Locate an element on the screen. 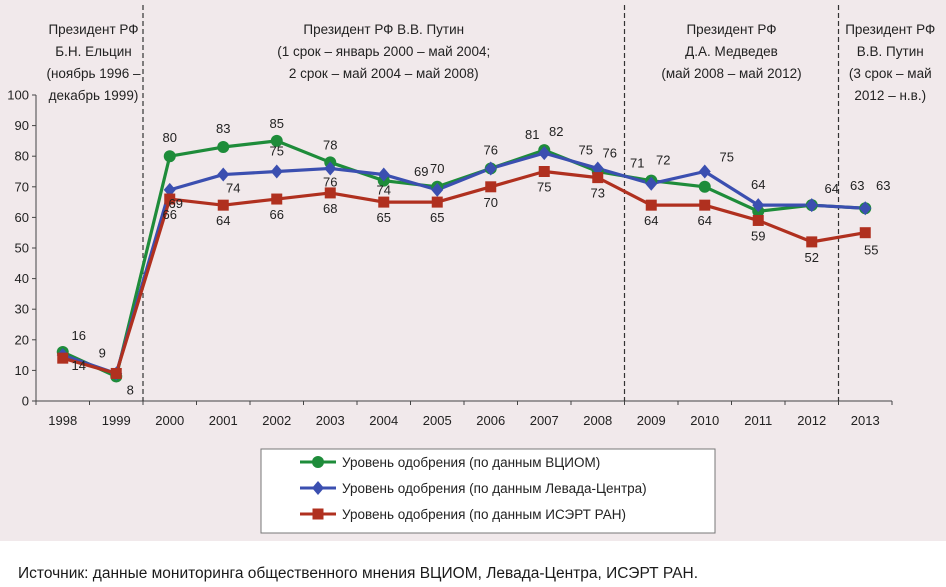 This screenshot has width=946, height=587. data-label: 82 is located at coordinates (556, 131).